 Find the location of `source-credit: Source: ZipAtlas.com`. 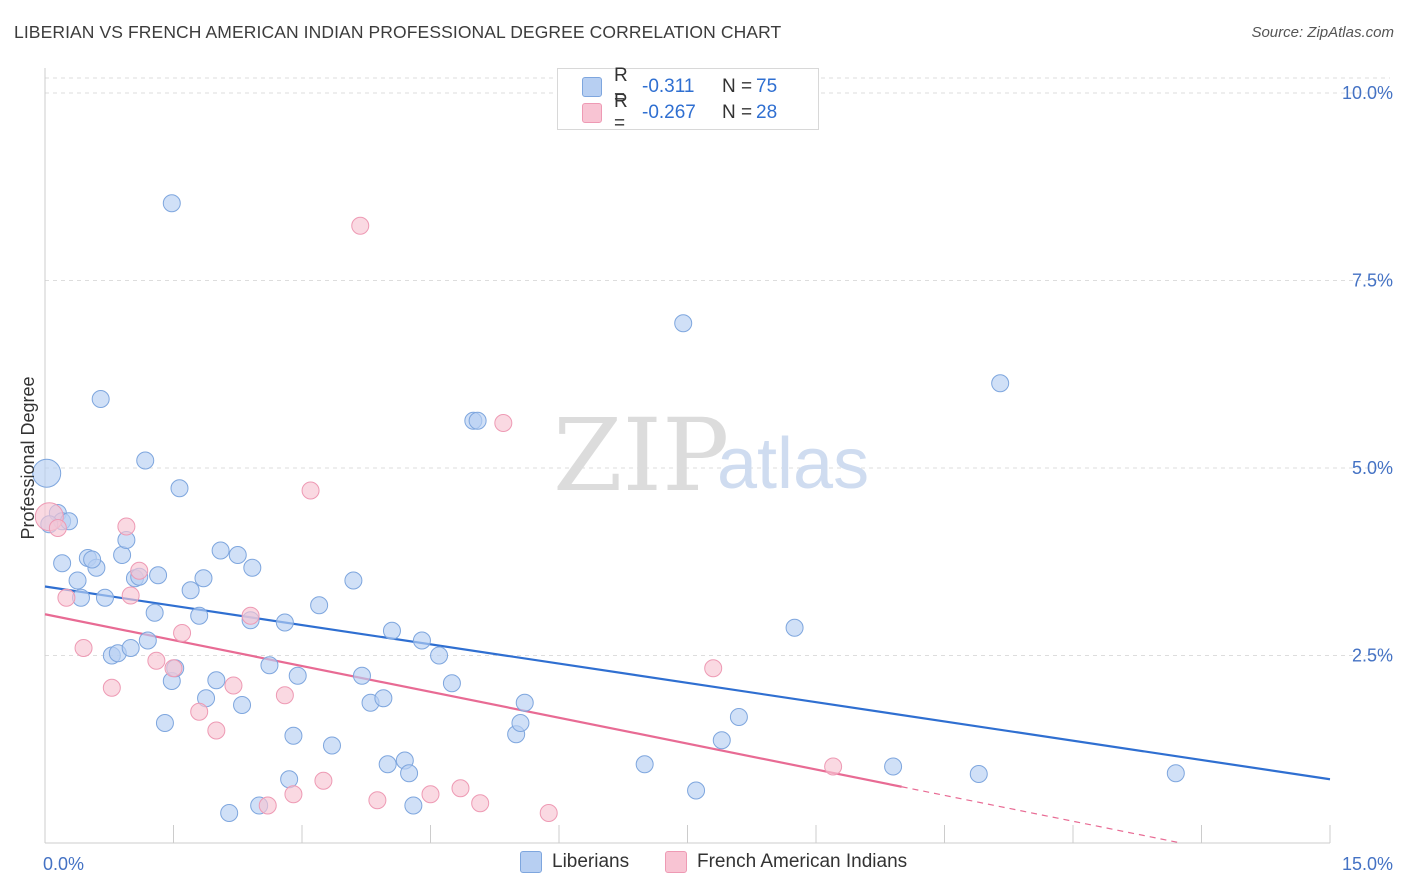

source-credit: Source: ZipAtlas.com is located at coordinates (1322, 32).